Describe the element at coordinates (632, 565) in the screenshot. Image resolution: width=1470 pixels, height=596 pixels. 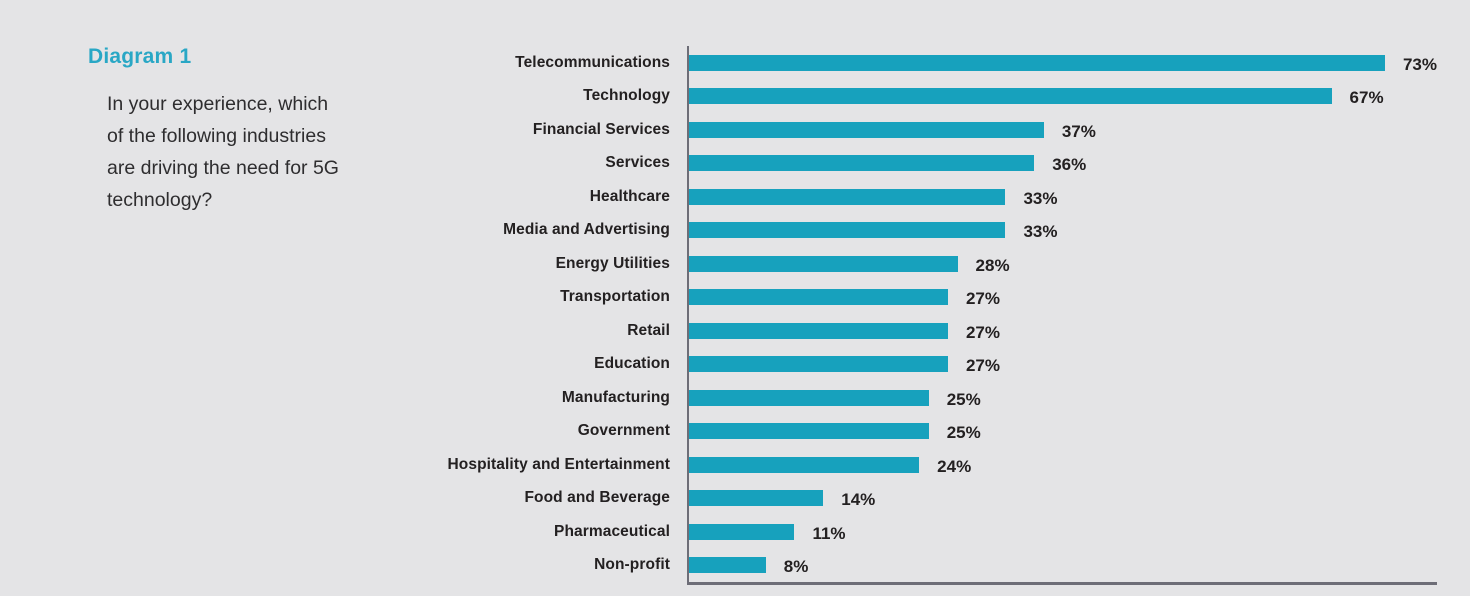
I see `category-label: Non-profit` at that location.